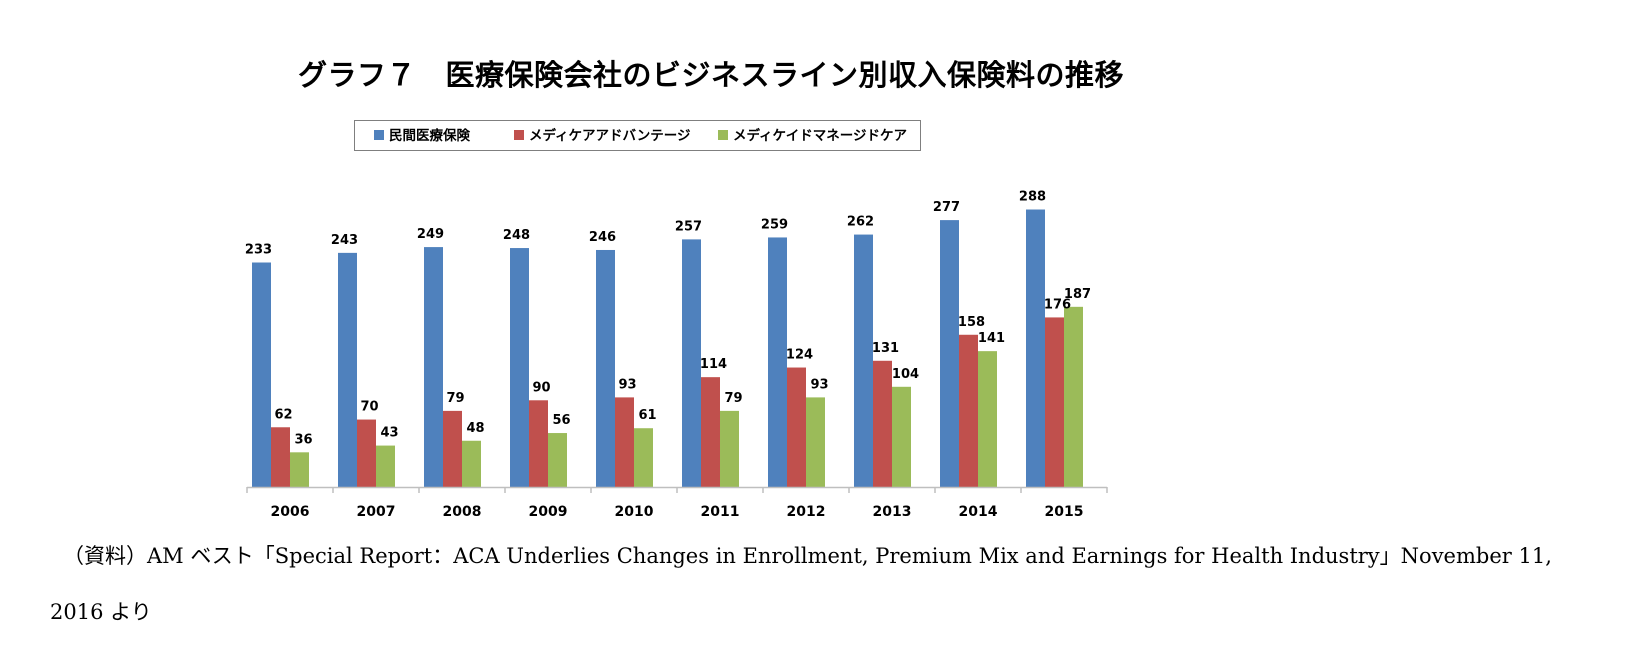  I want to click on data-label: 176, so click(1057, 304).